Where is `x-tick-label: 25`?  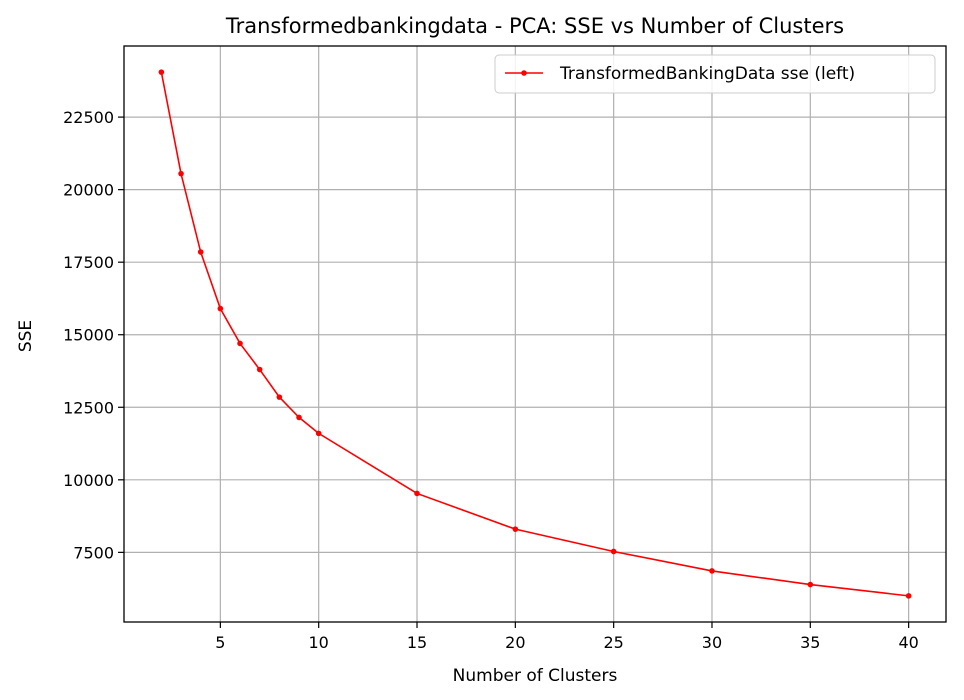
x-tick-label: 25 is located at coordinates (613, 642).